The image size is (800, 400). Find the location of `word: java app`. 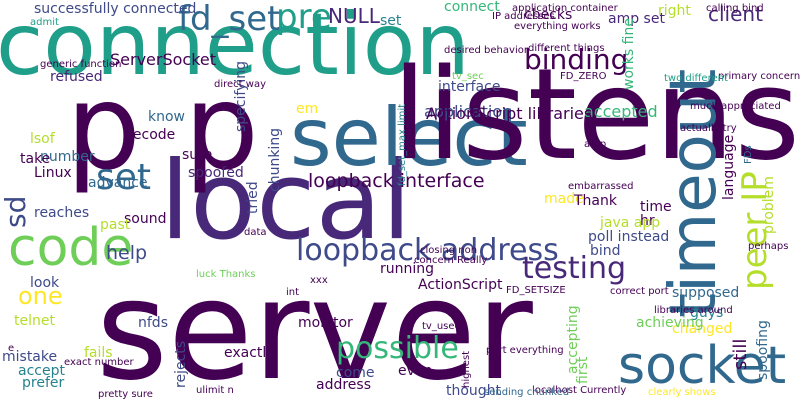

word: java app is located at coordinates (630, 223).